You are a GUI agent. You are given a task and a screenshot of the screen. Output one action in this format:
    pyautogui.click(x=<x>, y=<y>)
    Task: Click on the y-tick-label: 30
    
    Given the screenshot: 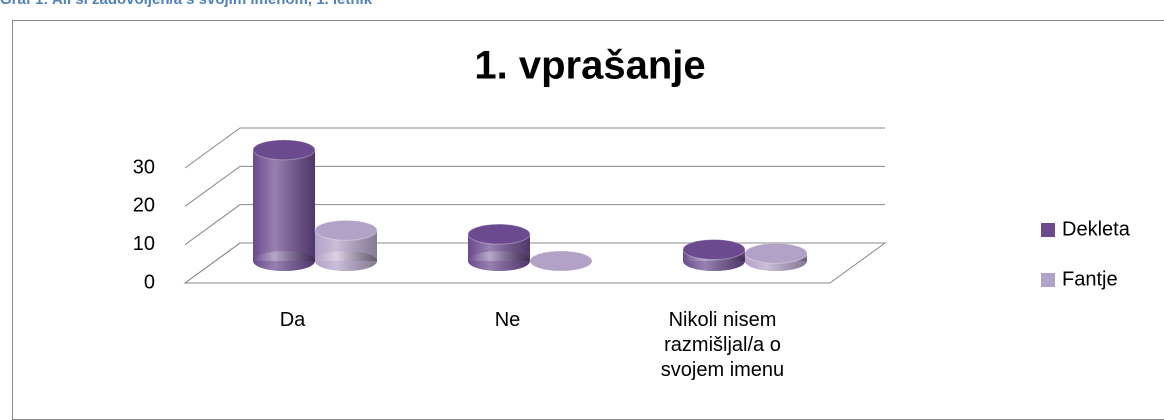 What is the action you would take?
    pyautogui.click(x=144, y=167)
    